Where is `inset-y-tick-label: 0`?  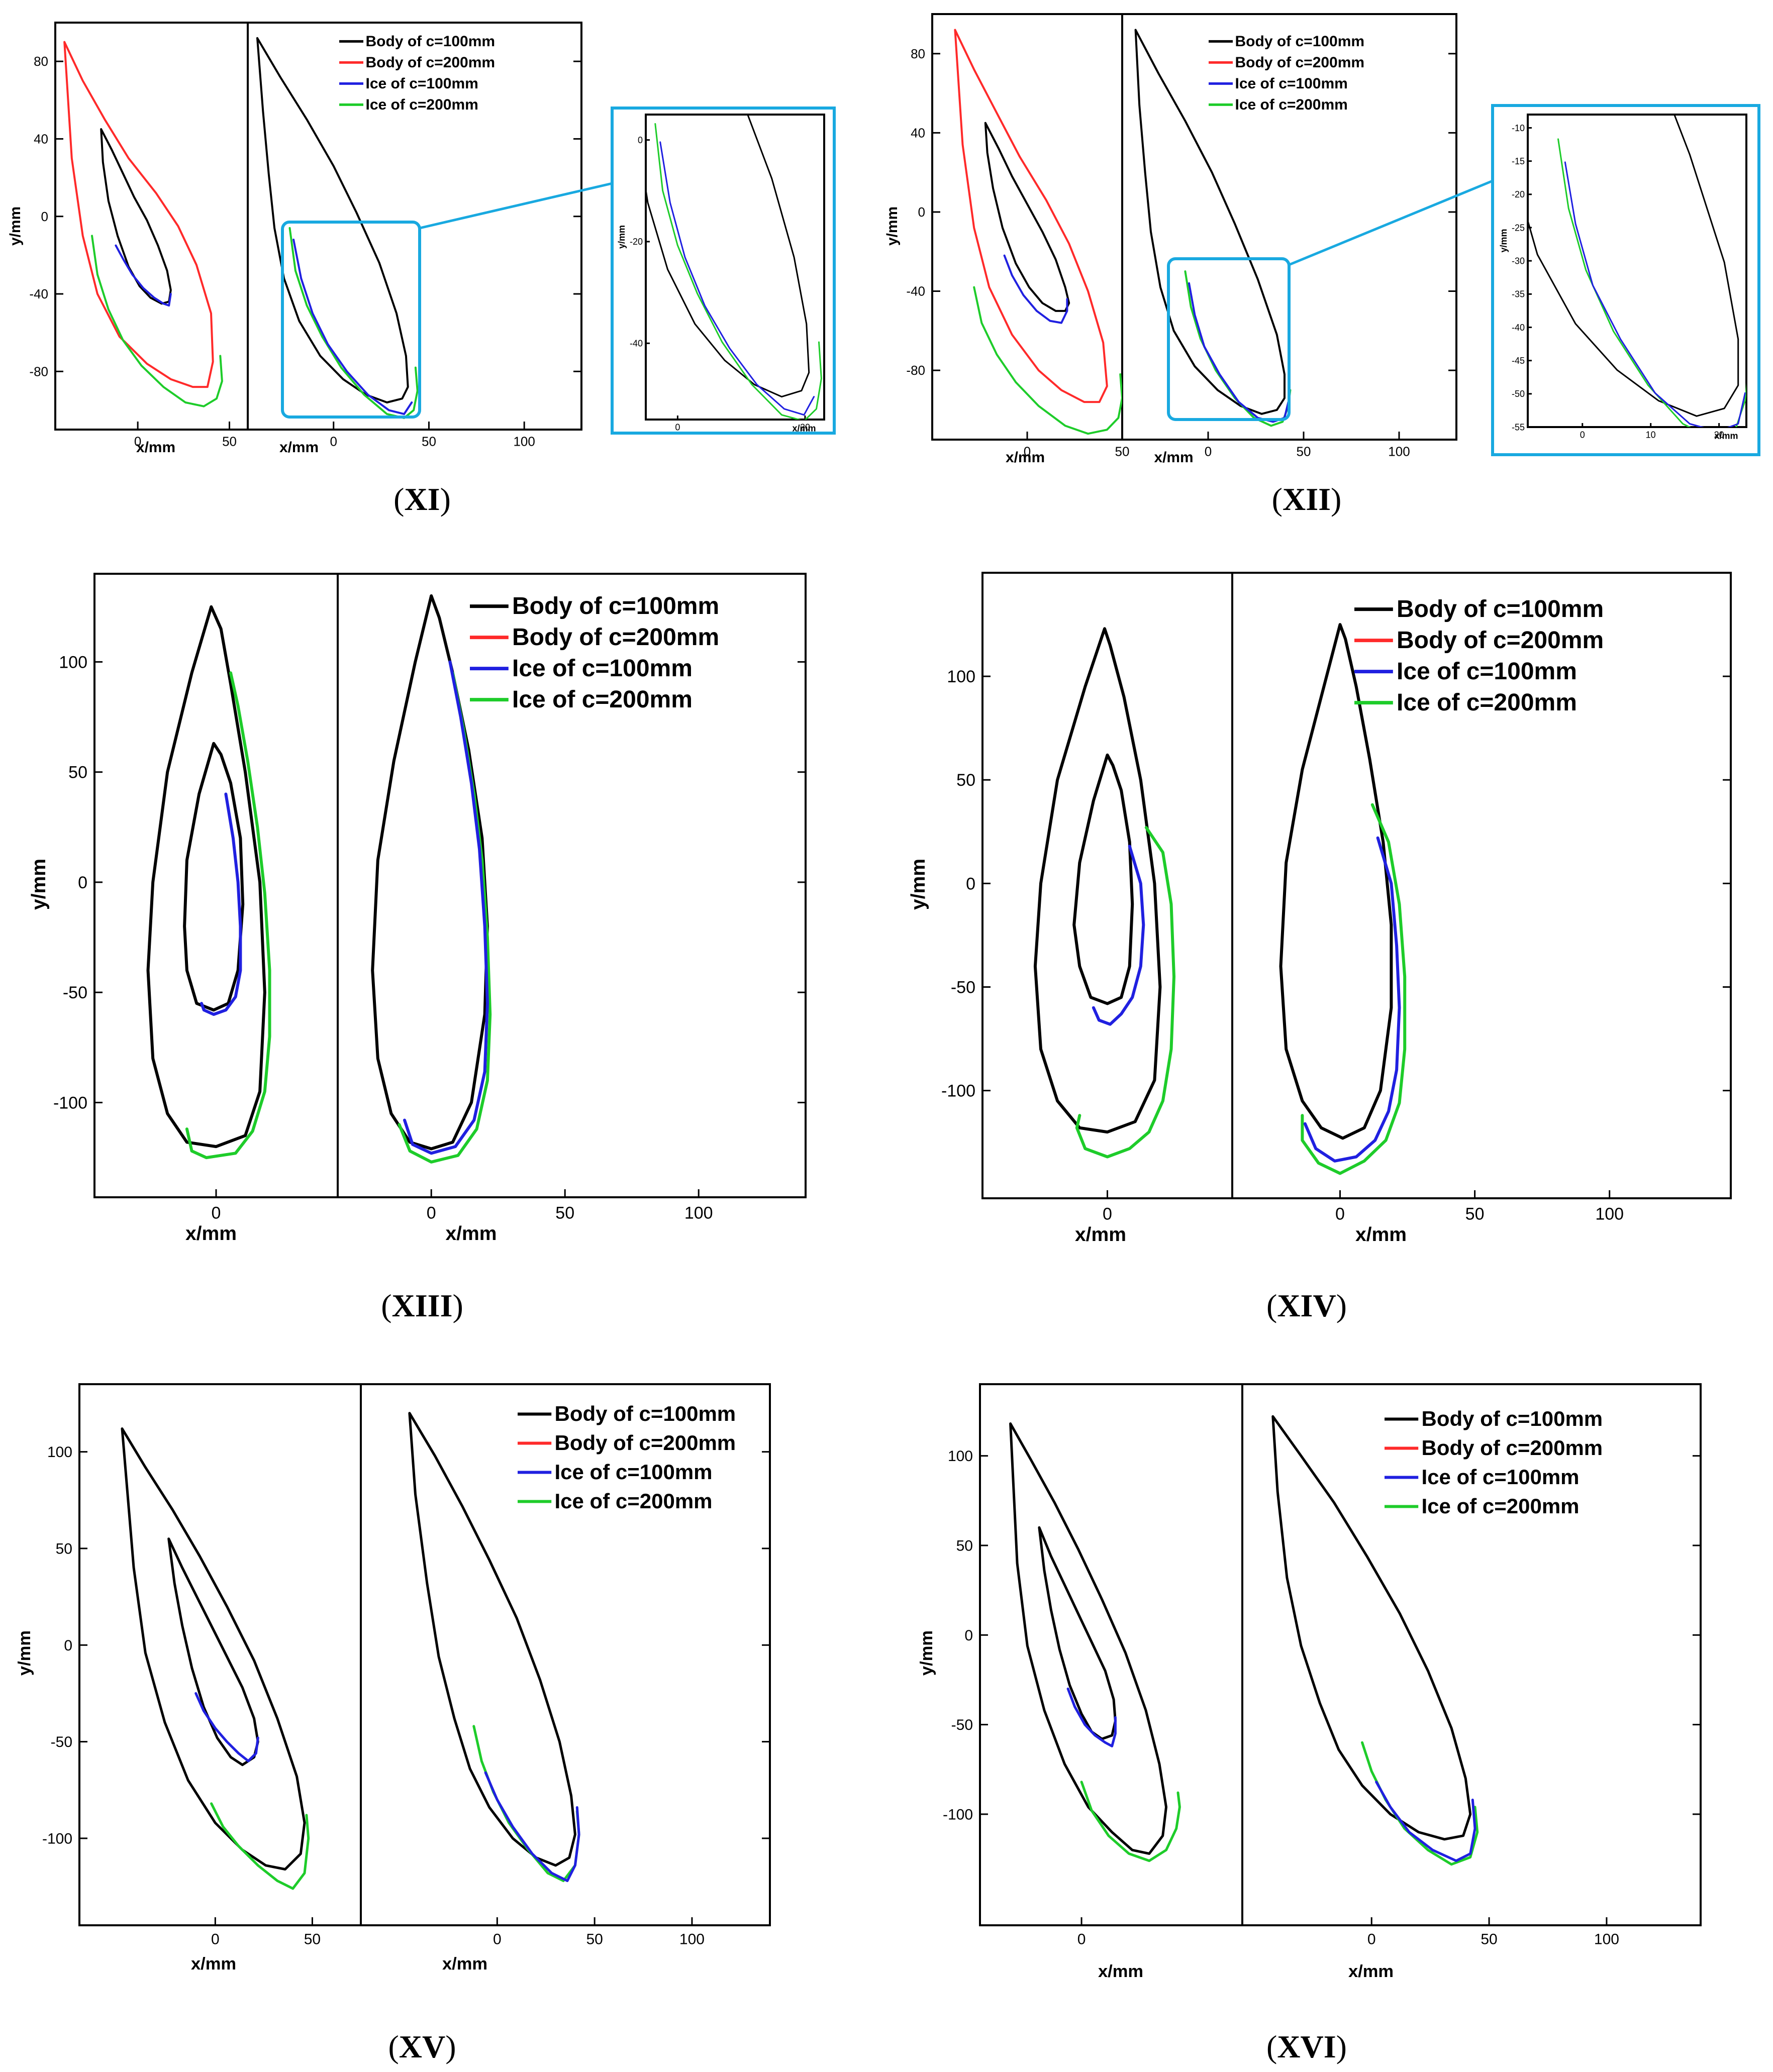 inset-y-tick-label: 0 is located at coordinates (640, 140).